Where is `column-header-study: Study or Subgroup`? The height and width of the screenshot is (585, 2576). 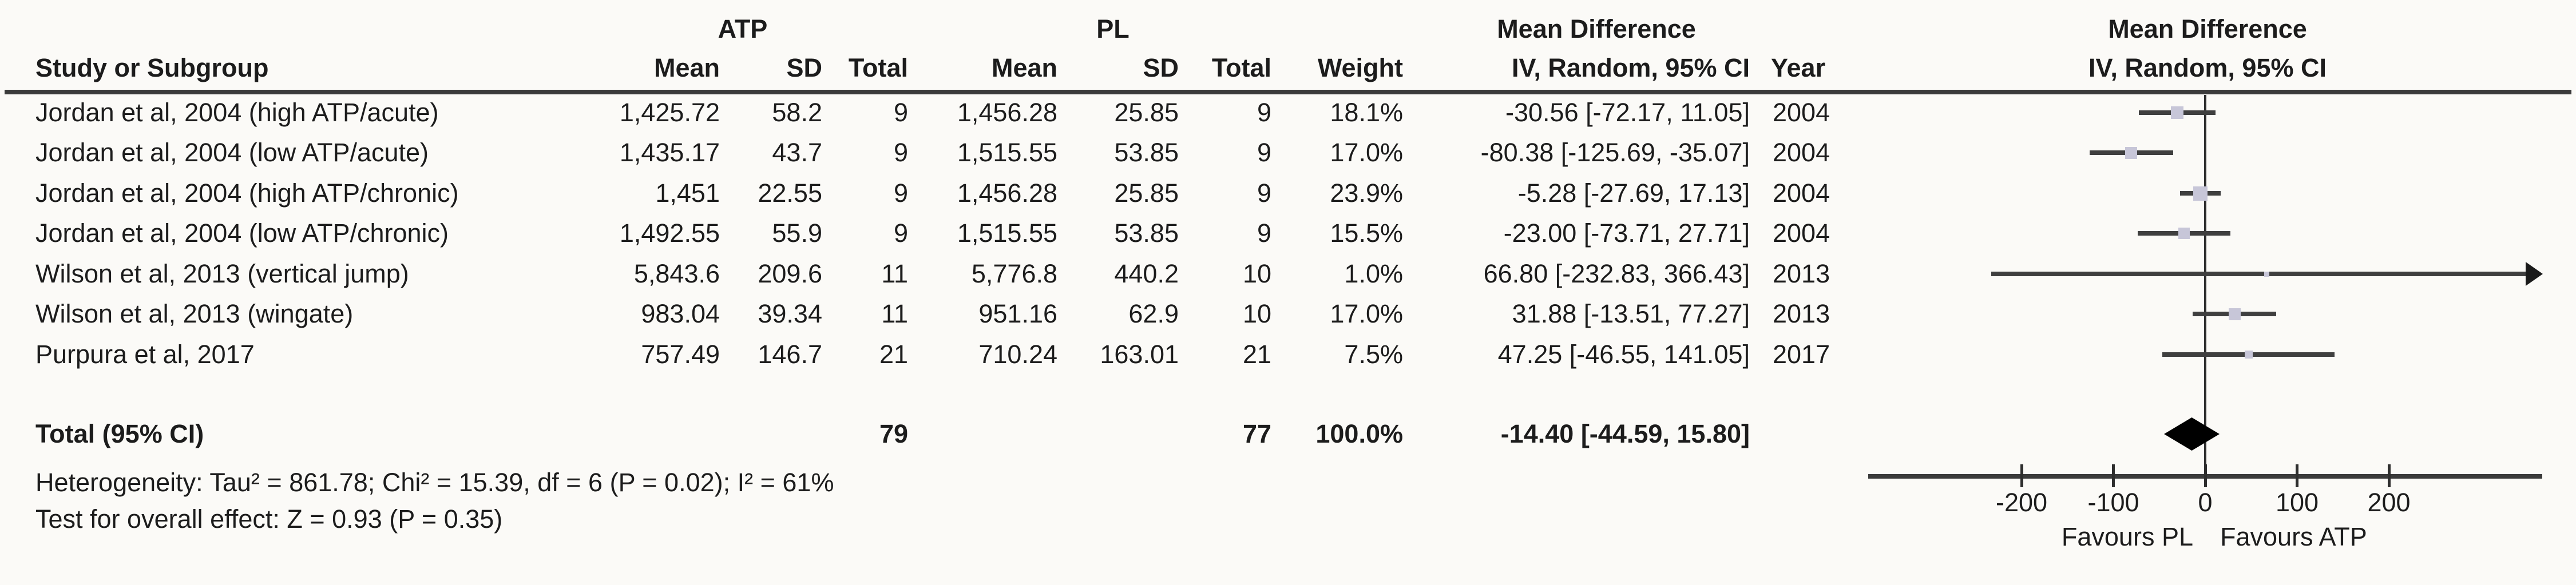
column-header-study: Study or Subgroup is located at coordinates (152, 67).